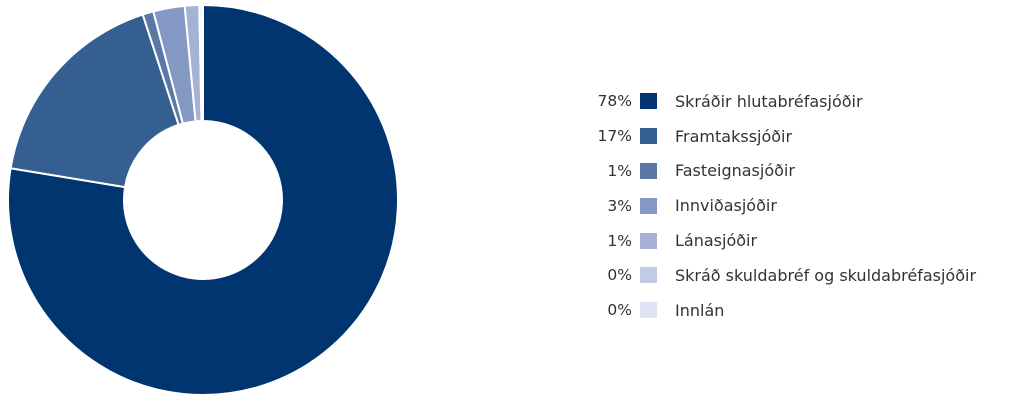  I want to click on legend-item: 1% Lánasjóðir, so click(790, 240).